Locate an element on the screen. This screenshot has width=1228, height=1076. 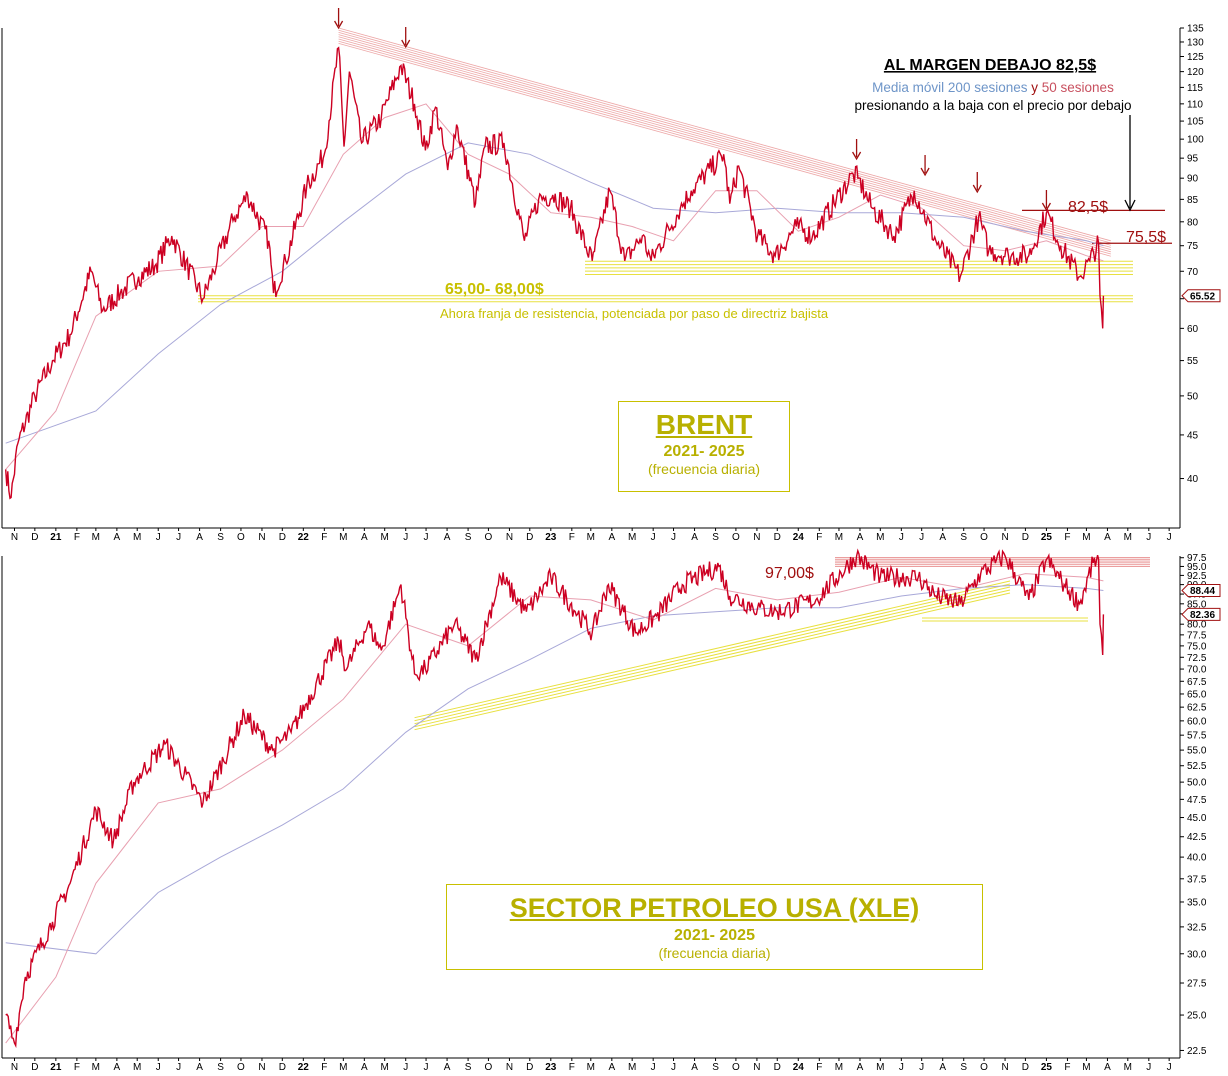
xle-title: SECTOR PETROLEO USA (XLE) is located at coordinates (714, 908).